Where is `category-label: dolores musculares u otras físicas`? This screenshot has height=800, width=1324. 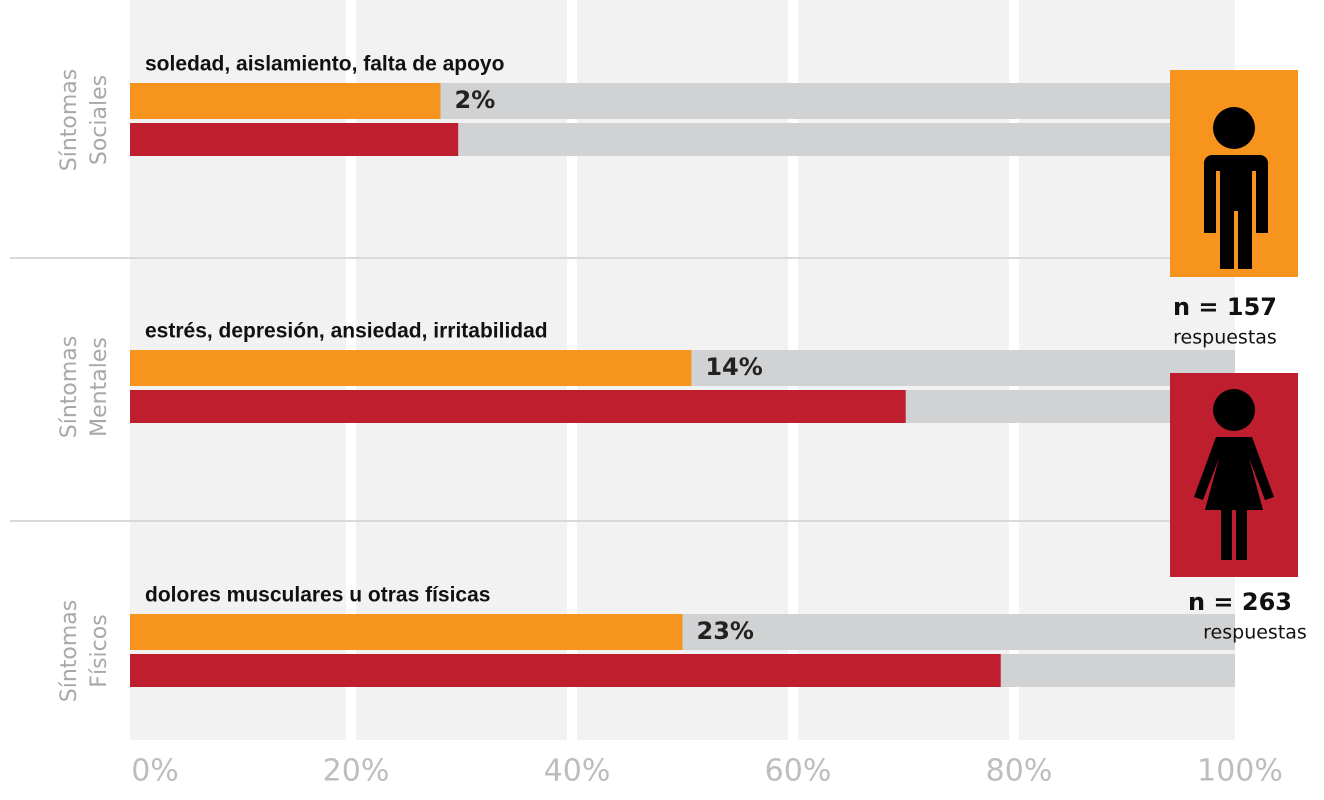 category-label: dolores musculares u otras físicas is located at coordinates (317, 595).